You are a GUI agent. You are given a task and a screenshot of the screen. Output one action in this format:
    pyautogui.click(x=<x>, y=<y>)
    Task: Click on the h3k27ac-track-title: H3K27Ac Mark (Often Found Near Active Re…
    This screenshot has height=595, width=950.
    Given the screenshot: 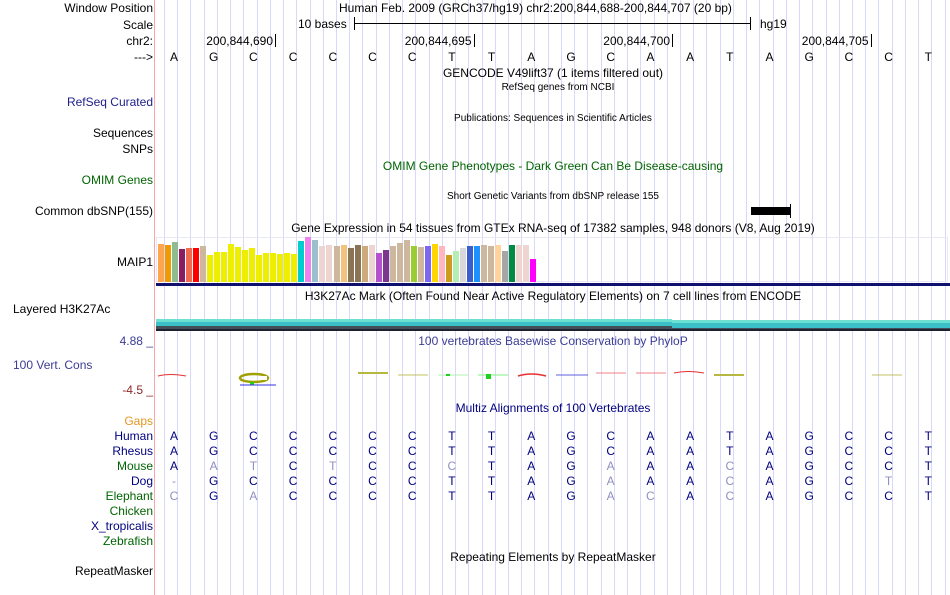 What is the action you would take?
    pyautogui.click(x=553, y=296)
    